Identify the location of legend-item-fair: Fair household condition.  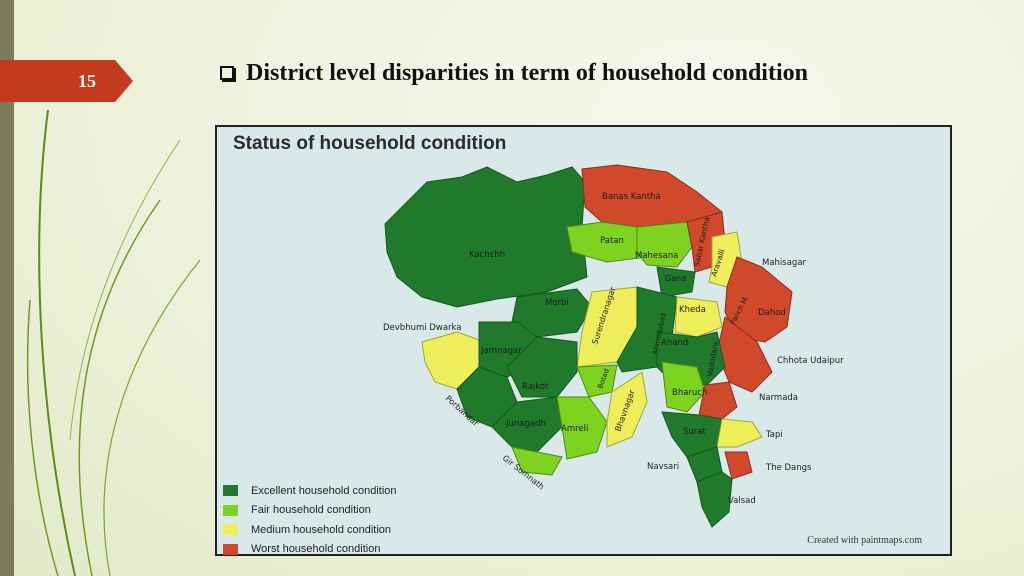
(310, 511).